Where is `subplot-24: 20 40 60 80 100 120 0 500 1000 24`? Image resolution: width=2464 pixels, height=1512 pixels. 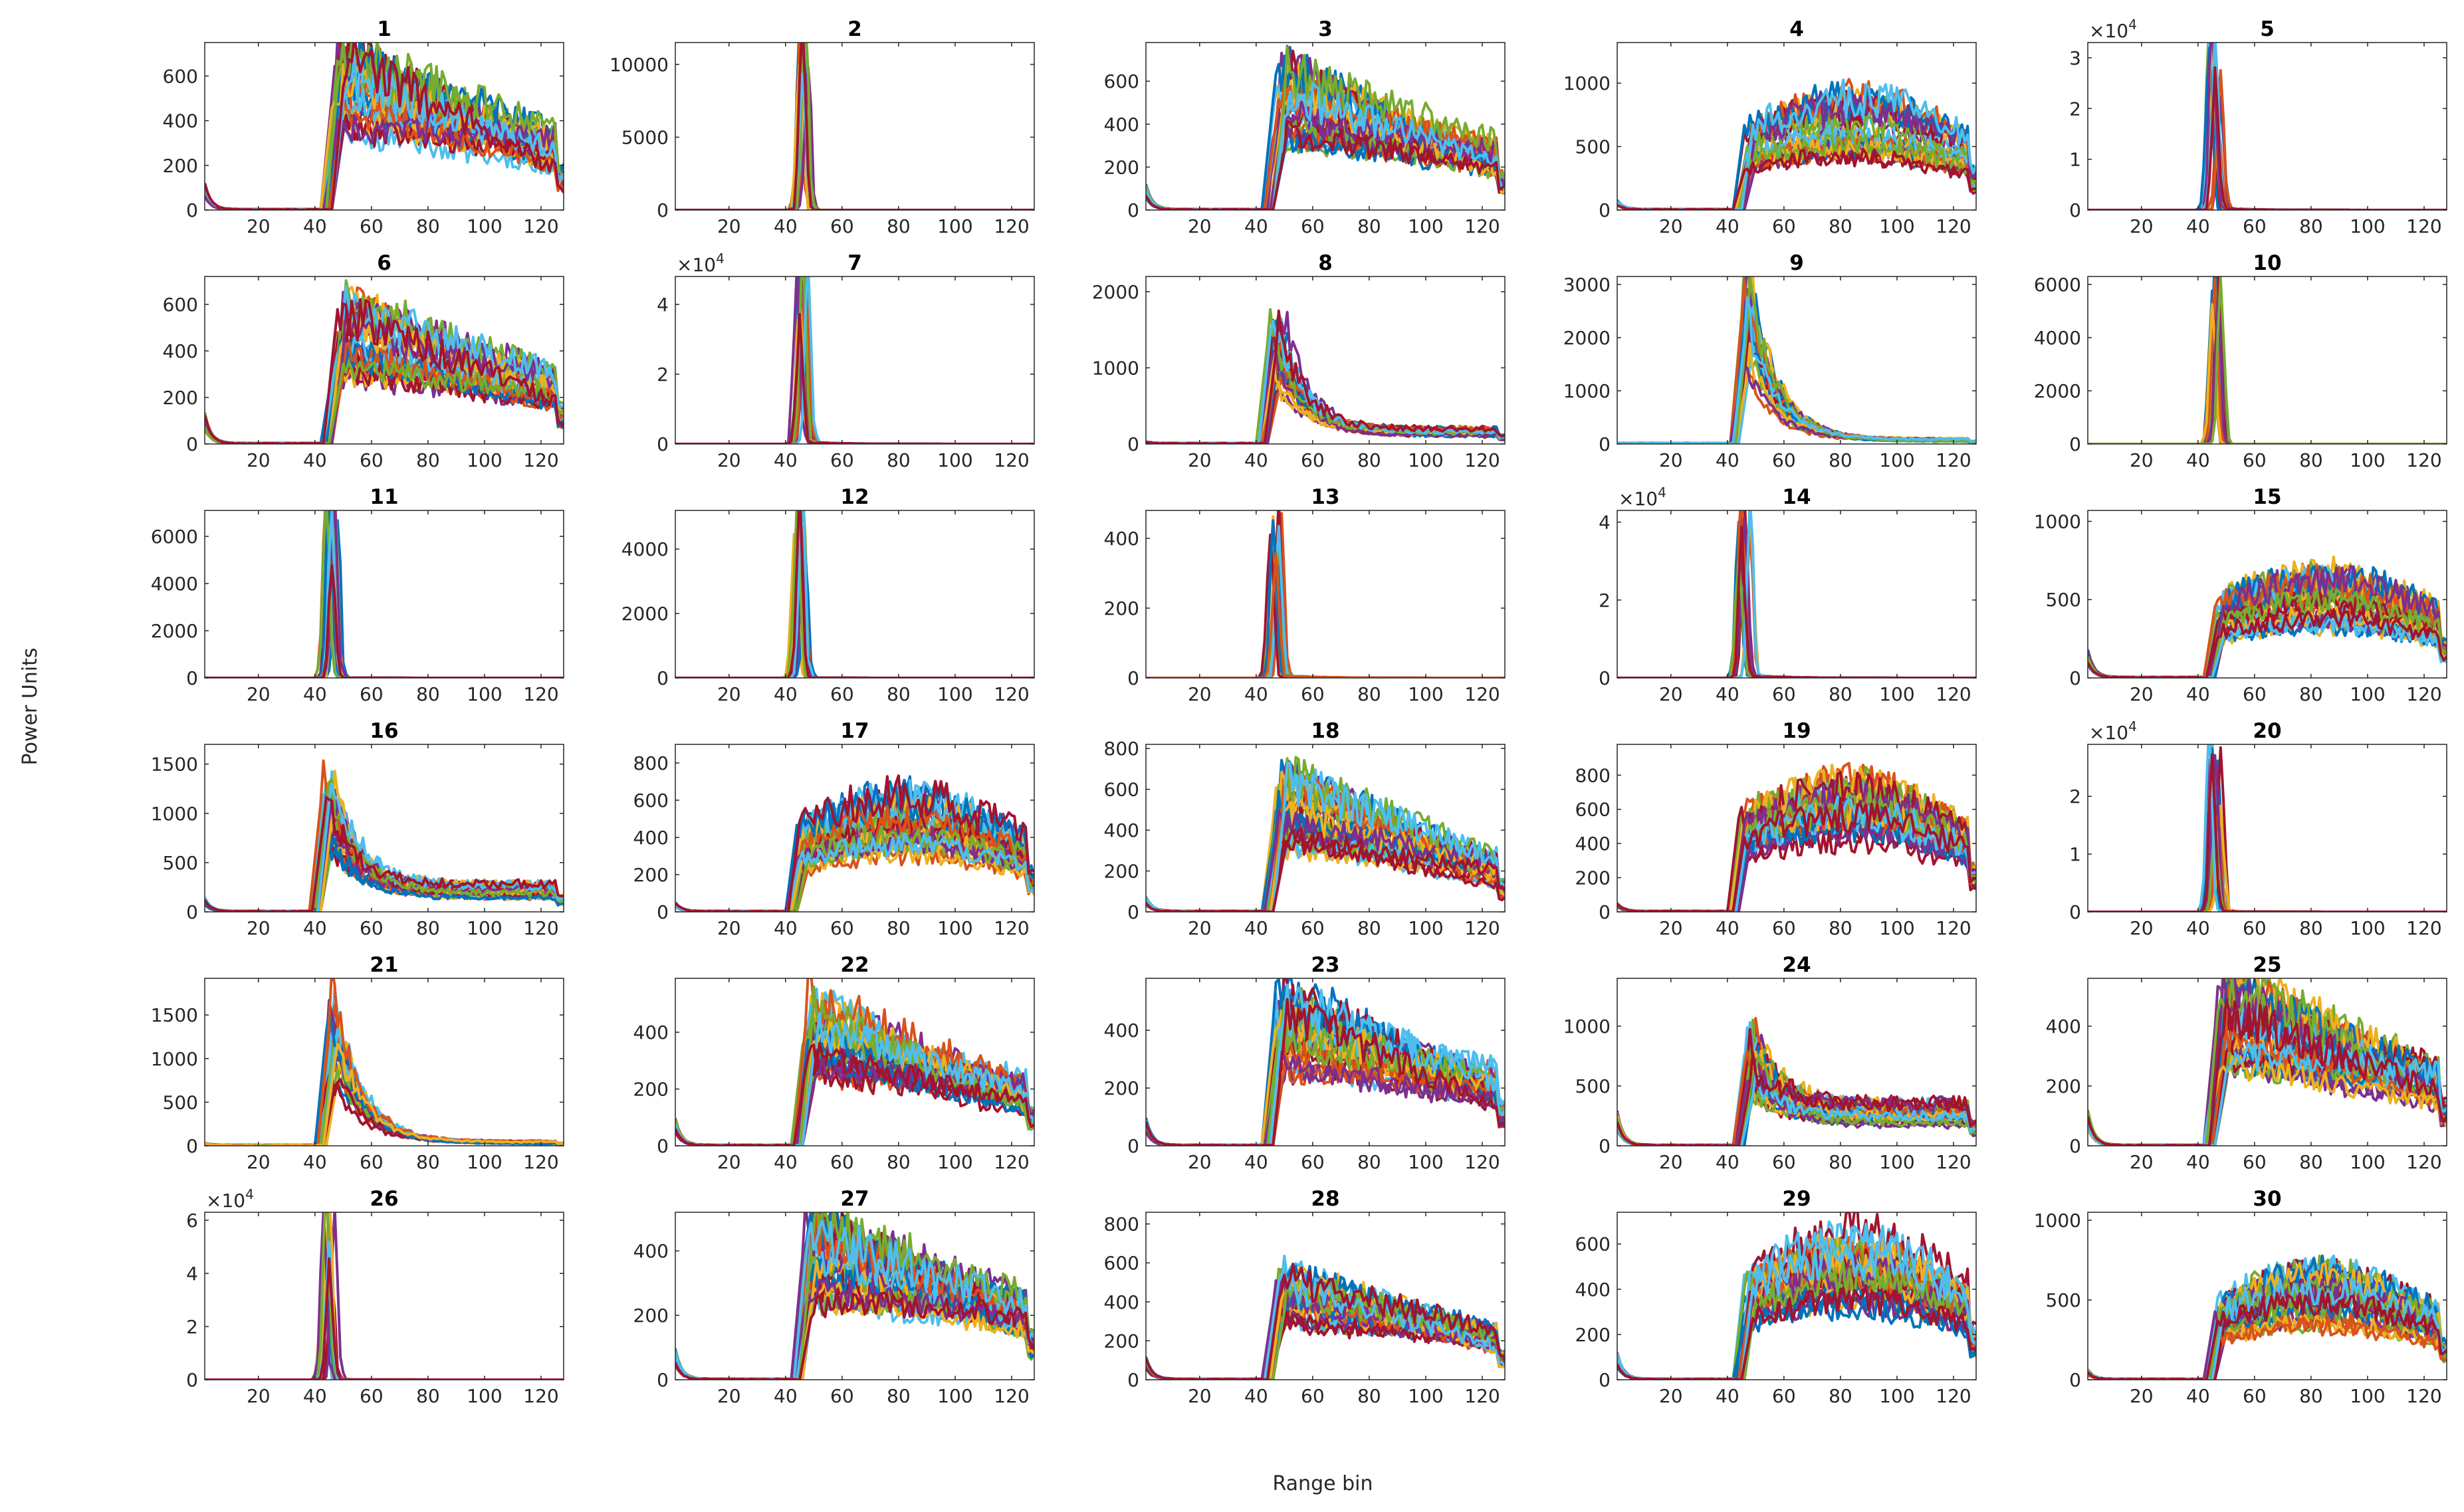 subplot-24: 20 40 60 80 100 120 0 500 1000 24 is located at coordinates (1770, 1063).